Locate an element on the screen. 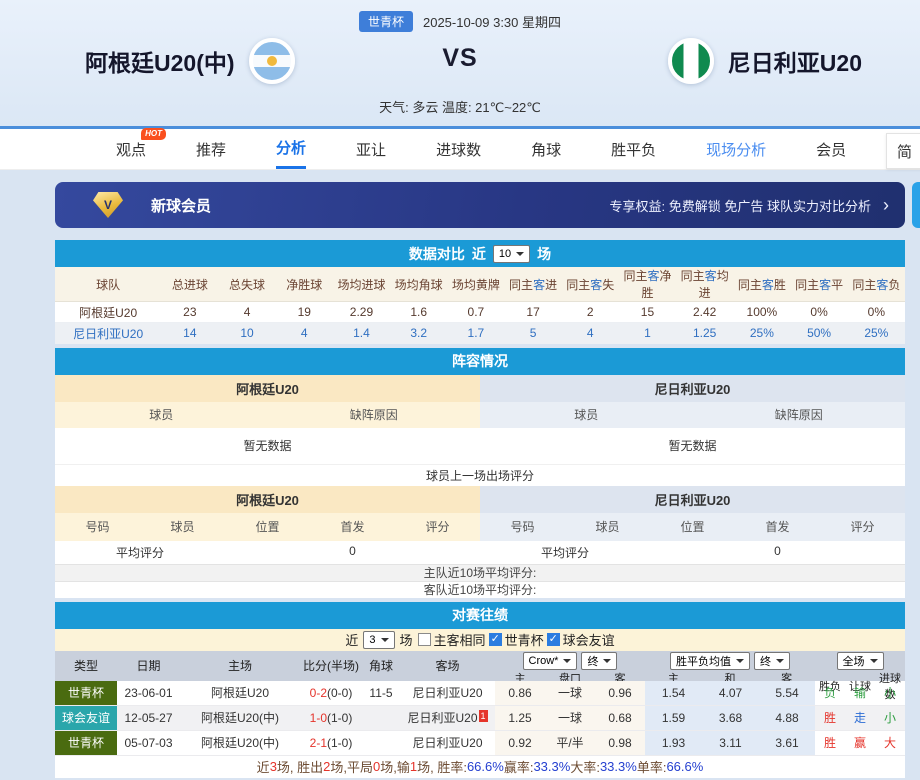  result-flag: 小 is located at coordinates (889, 693).